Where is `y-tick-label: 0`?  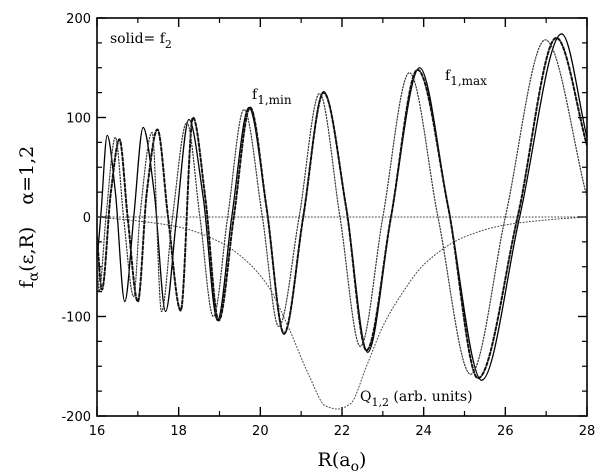
y-tick-label: 0 is located at coordinates (87, 218).